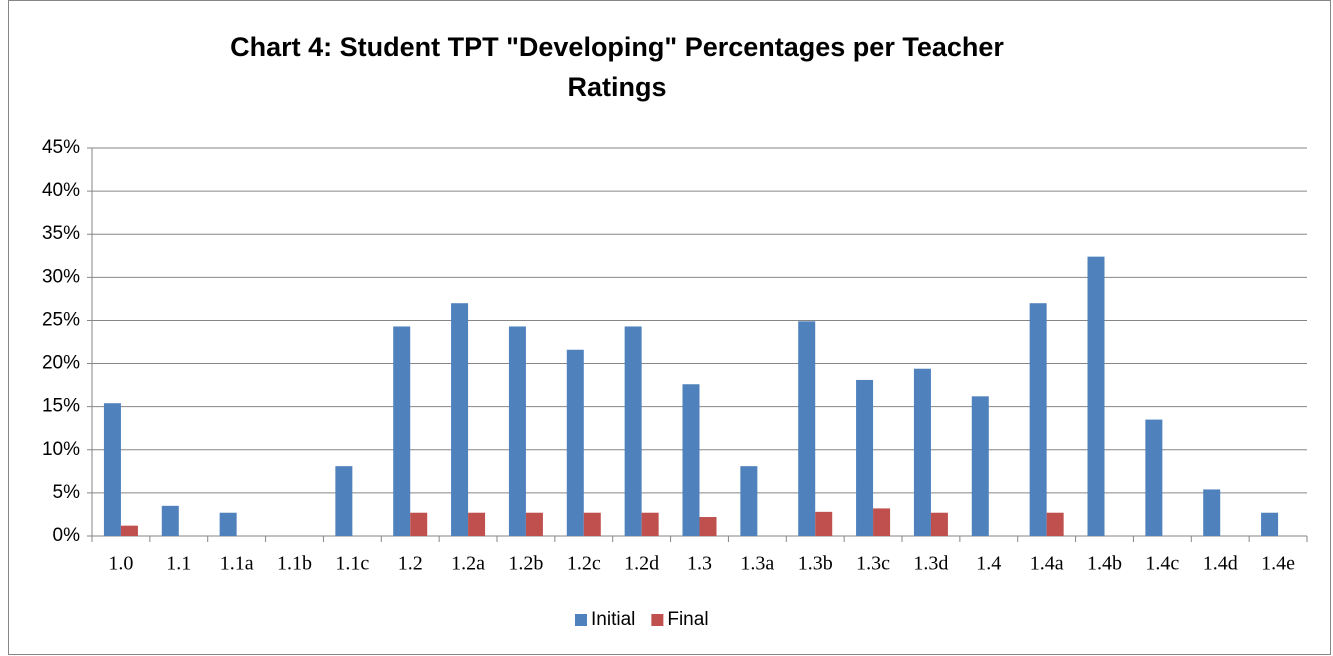 The image size is (1333, 656). Describe the element at coordinates (687, 619) in the screenshot. I see `legend-label: Final` at that location.